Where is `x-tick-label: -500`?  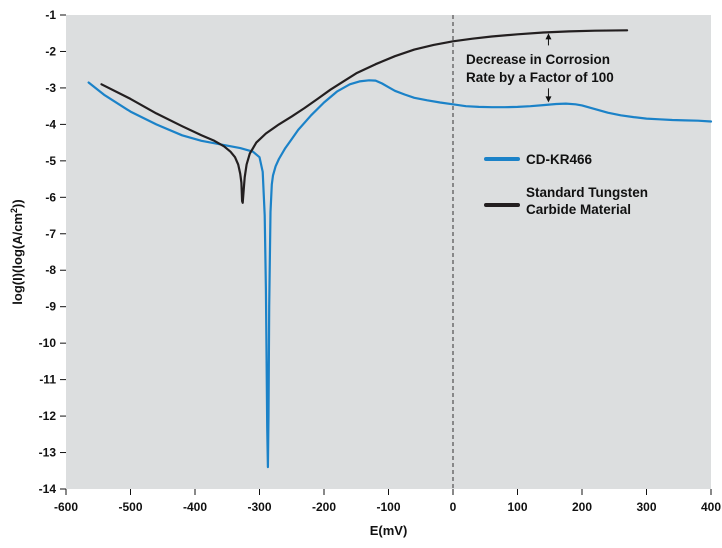 x-tick-label: -500 is located at coordinates (130, 507).